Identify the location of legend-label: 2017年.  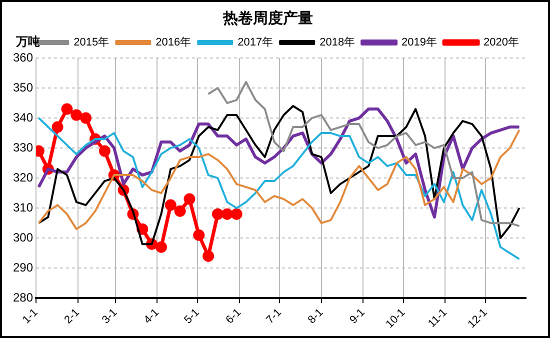
(256, 42).